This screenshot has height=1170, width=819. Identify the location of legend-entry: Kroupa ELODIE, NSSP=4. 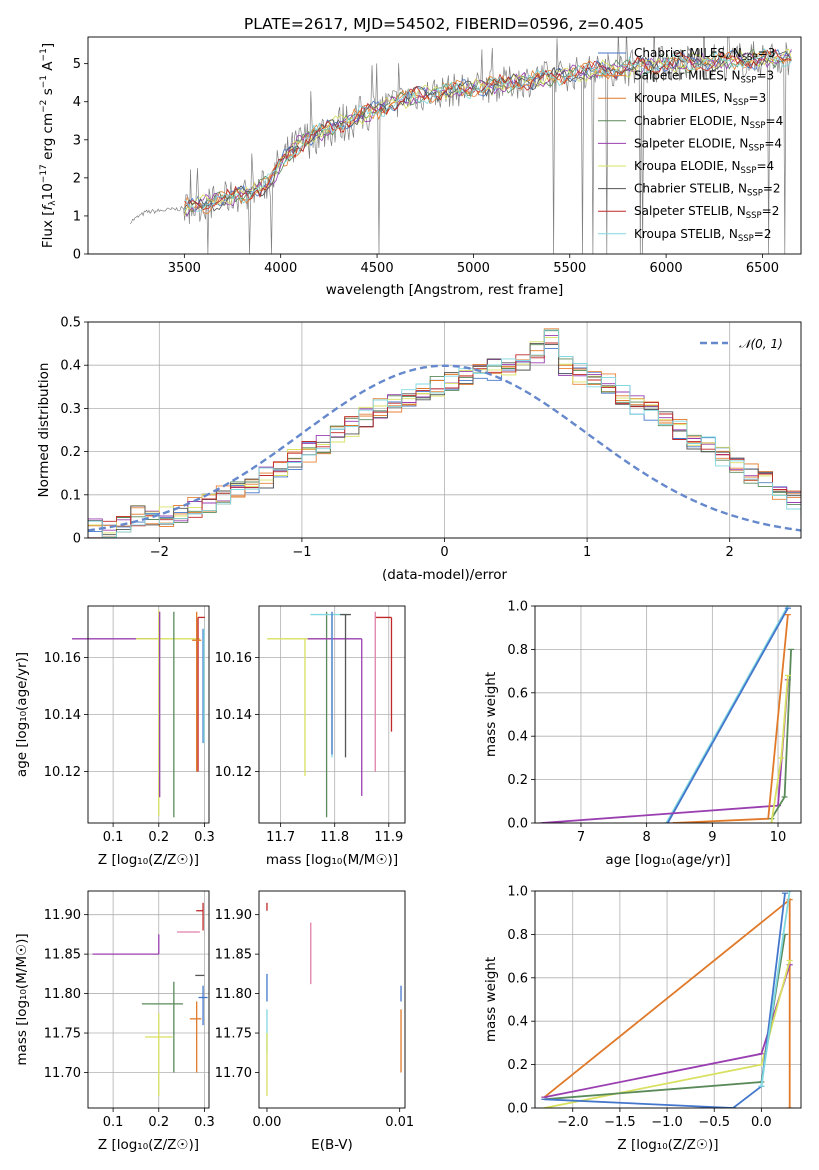
(704, 167).